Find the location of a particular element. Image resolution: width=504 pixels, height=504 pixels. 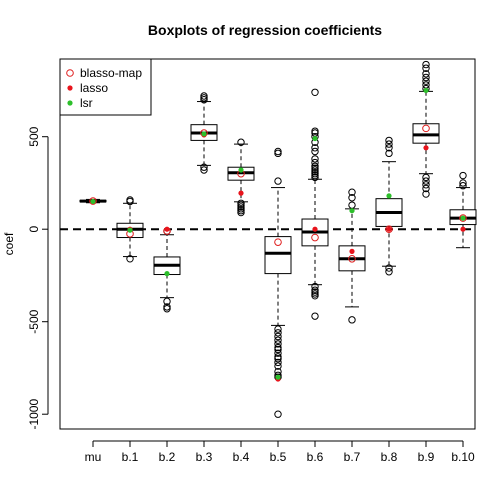

y-tick-label: 500 is located at coordinates (34, 136).